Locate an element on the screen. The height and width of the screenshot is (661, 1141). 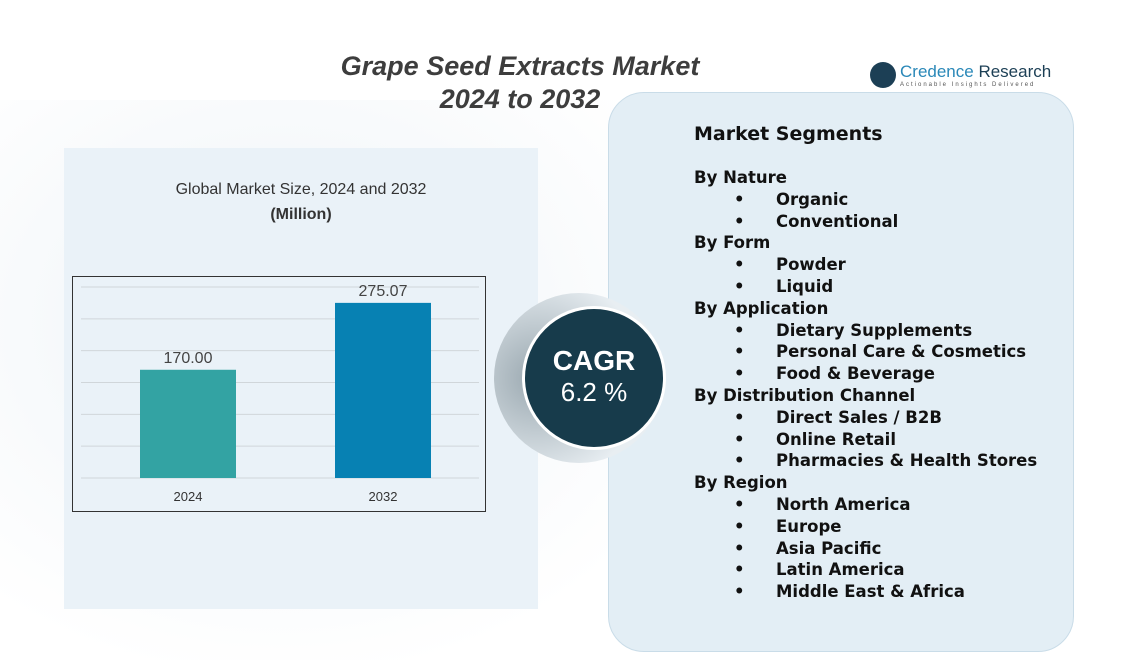
segment-category: By Distribution Channel is located at coordinates (805, 395).